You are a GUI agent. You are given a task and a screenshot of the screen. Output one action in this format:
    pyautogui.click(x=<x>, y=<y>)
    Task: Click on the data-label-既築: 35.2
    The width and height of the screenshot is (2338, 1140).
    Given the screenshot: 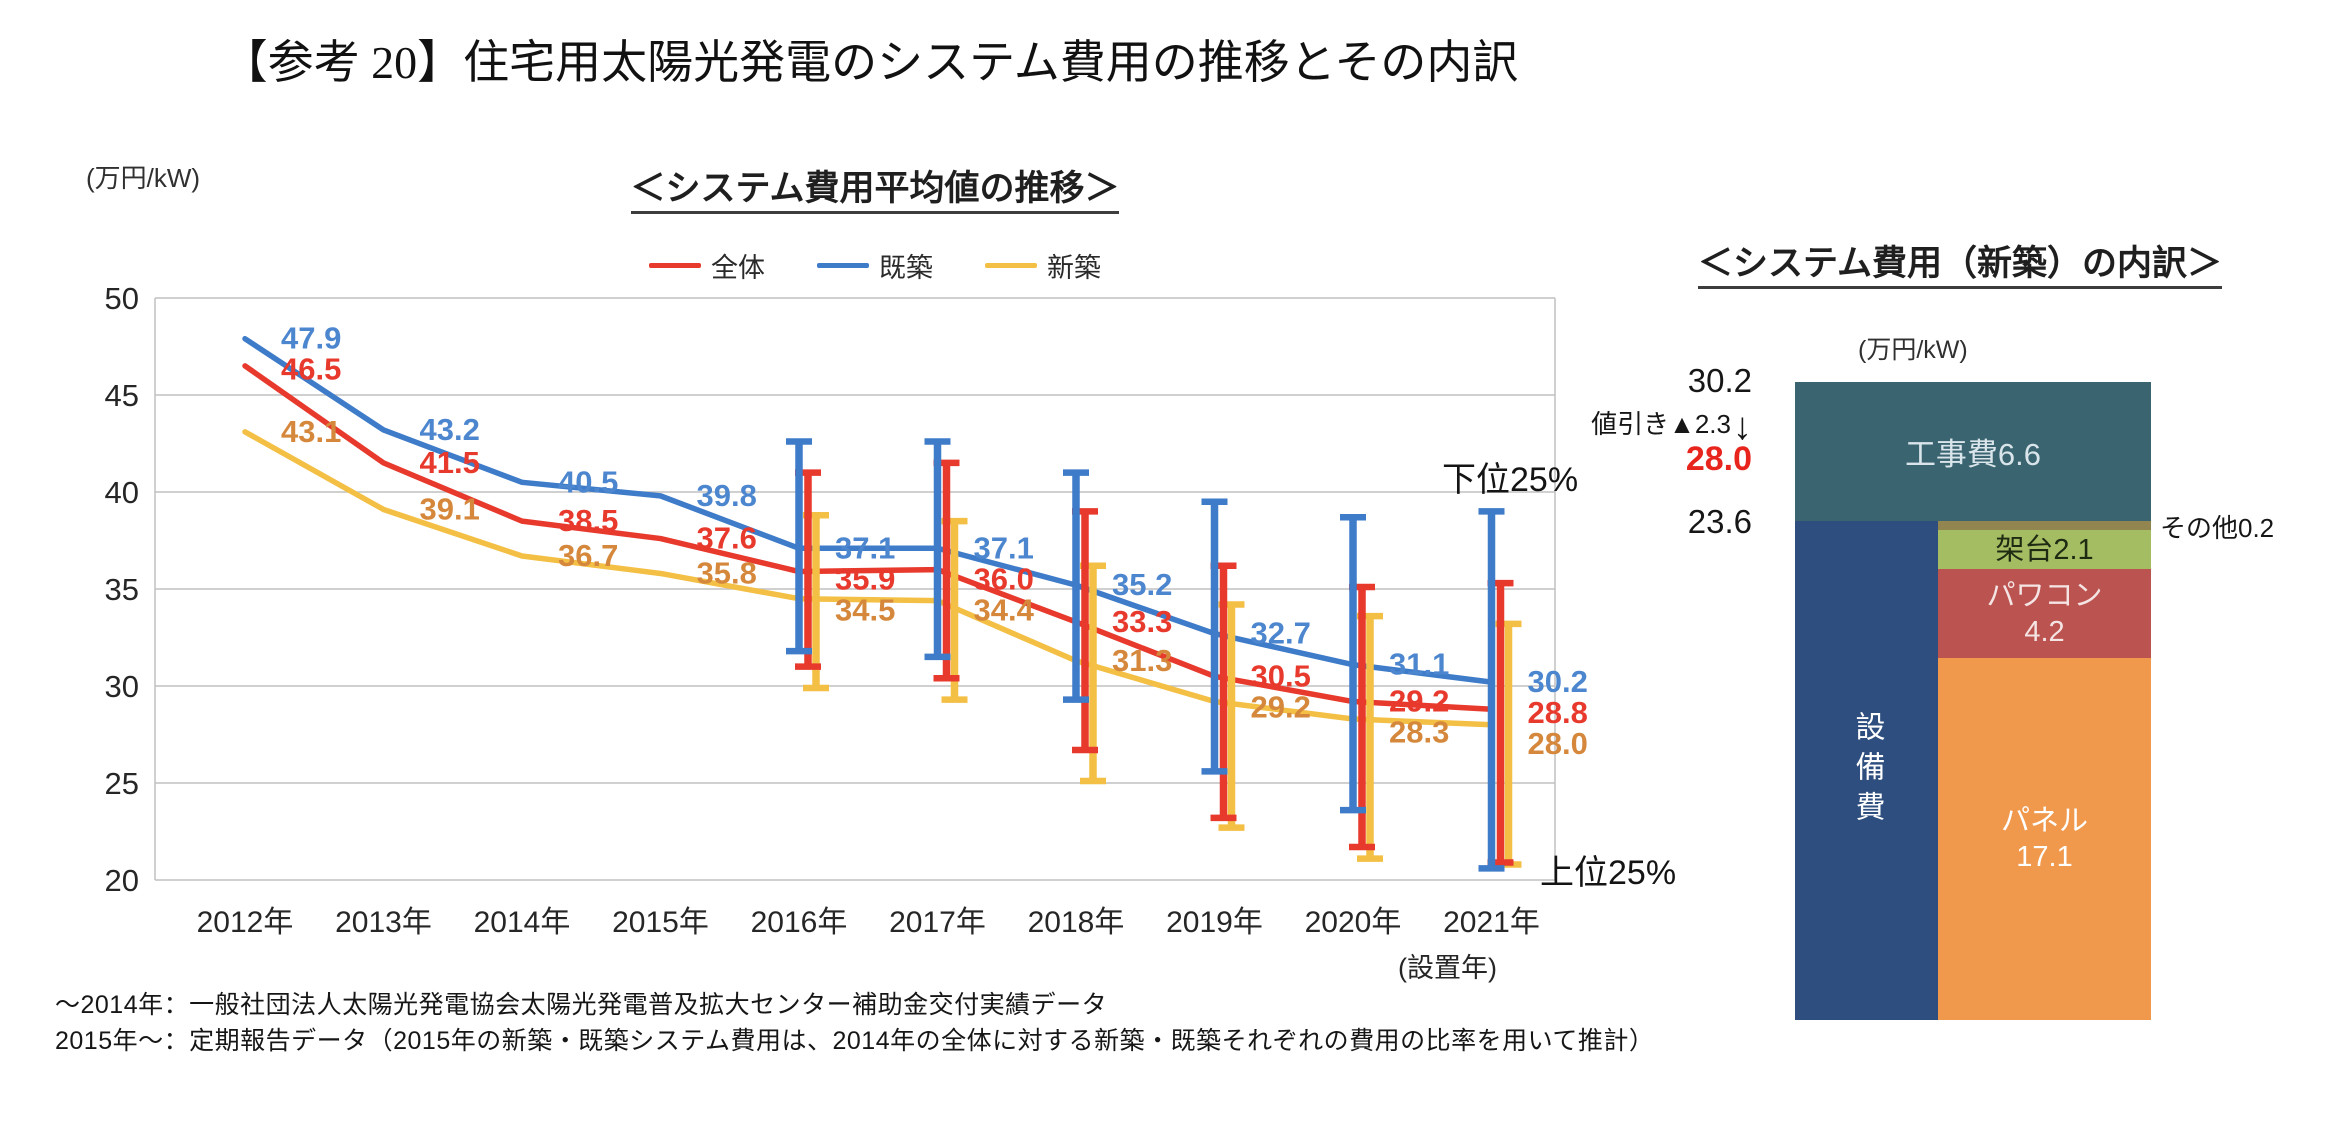 What is the action you would take?
    pyautogui.click(x=1142, y=584)
    